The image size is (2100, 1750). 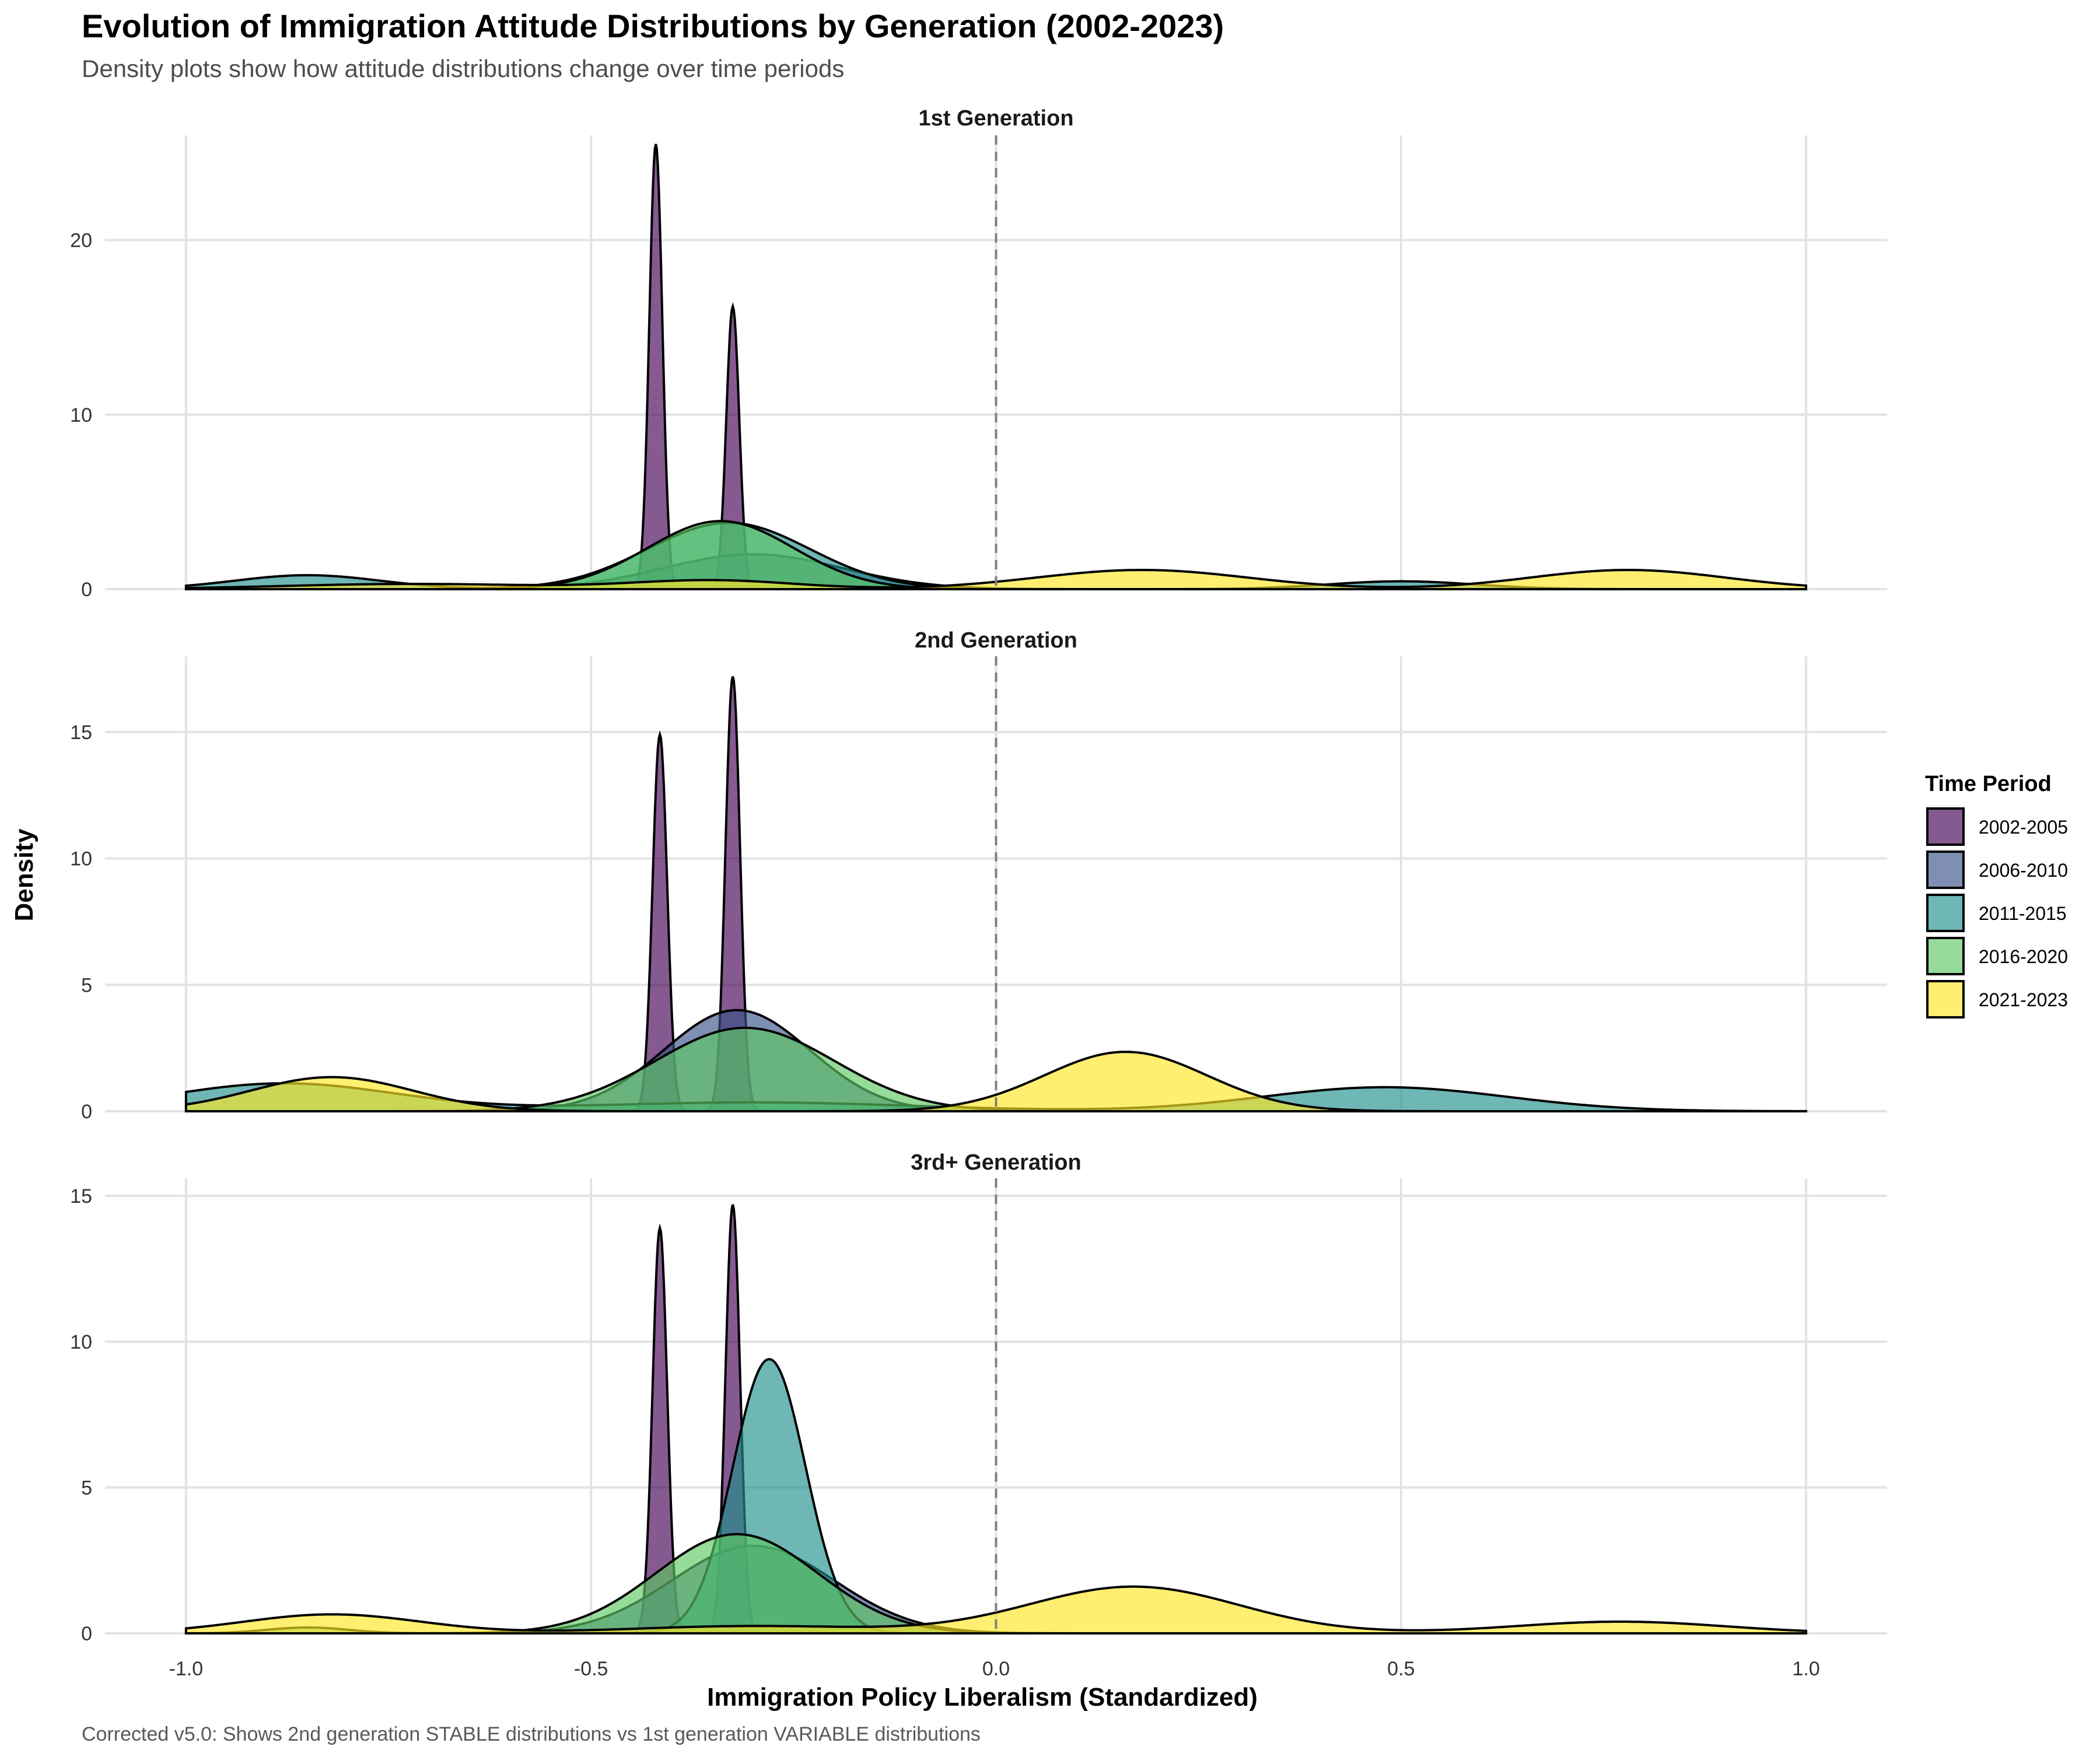 What do you see at coordinates (1988, 784) in the screenshot?
I see `legend-title: Time Period` at bounding box center [1988, 784].